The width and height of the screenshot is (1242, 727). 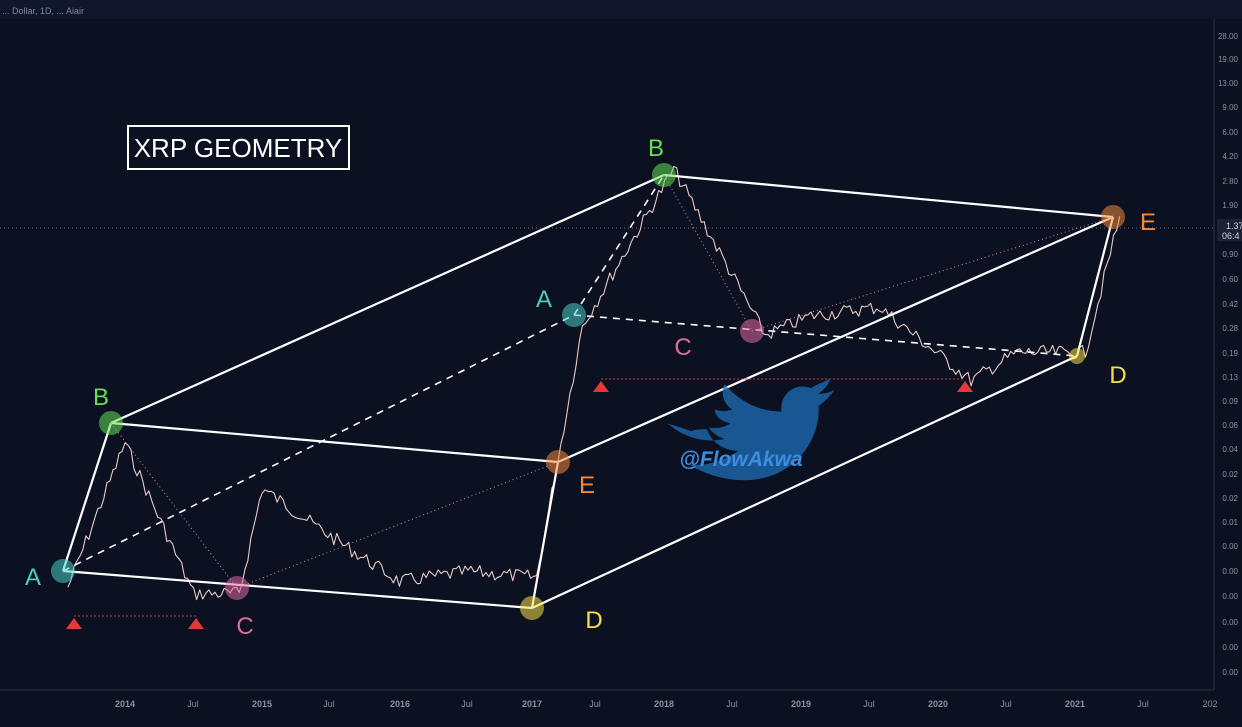 What do you see at coordinates (1209, 704) in the screenshot?
I see `time-tick-label: 202` at bounding box center [1209, 704].